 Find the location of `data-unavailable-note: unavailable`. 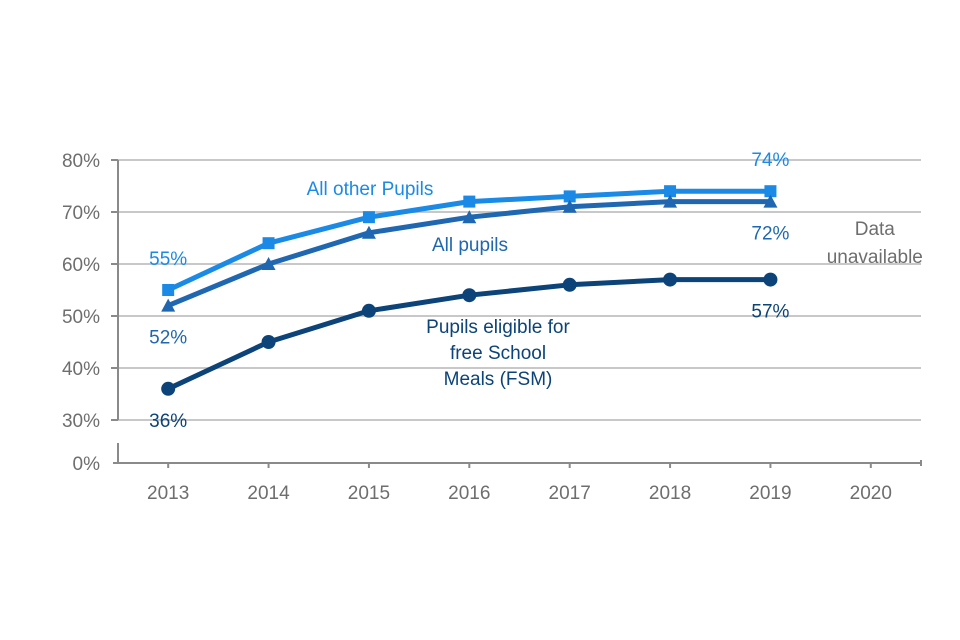

data-unavailable-note: unavailable is located at coordinates (875, 257).